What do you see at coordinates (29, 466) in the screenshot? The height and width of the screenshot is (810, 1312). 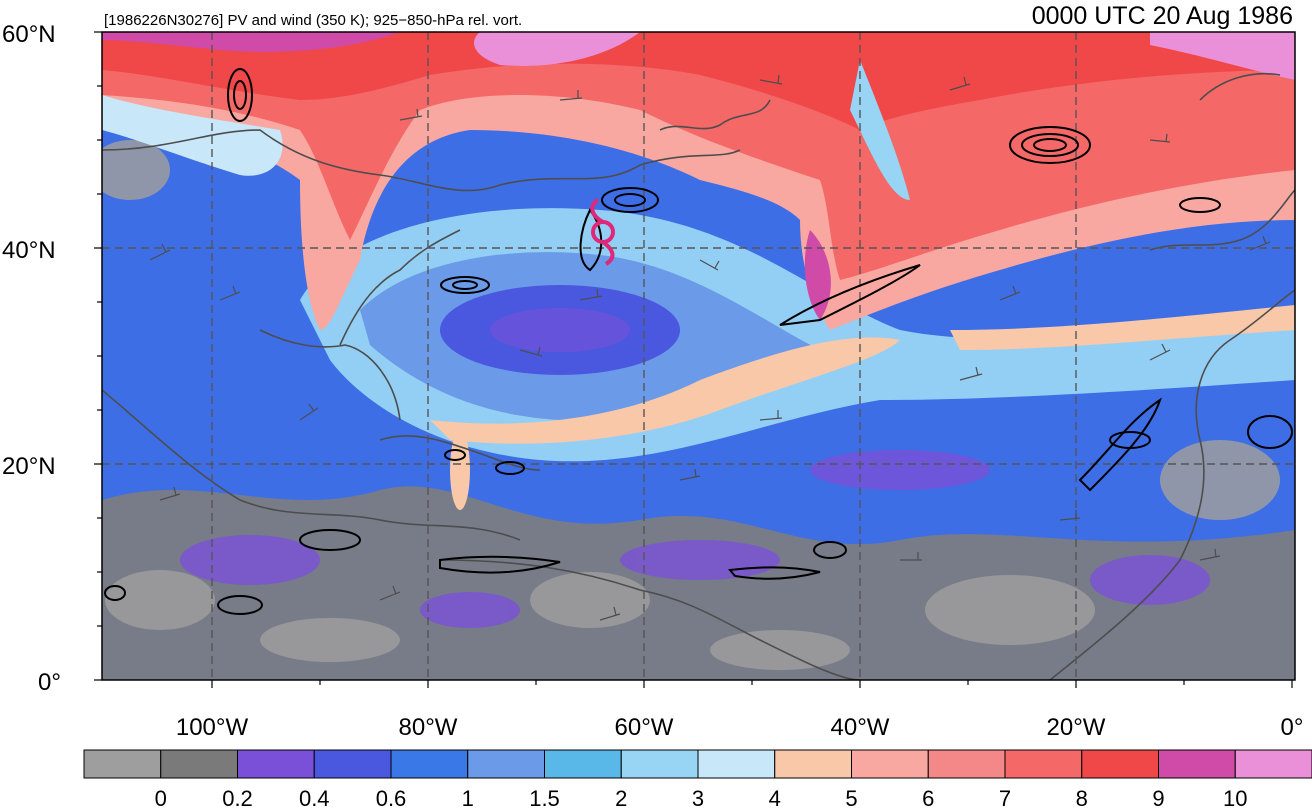 I see `lat-label-20n: 20°N` at bounding box center [29, 466].